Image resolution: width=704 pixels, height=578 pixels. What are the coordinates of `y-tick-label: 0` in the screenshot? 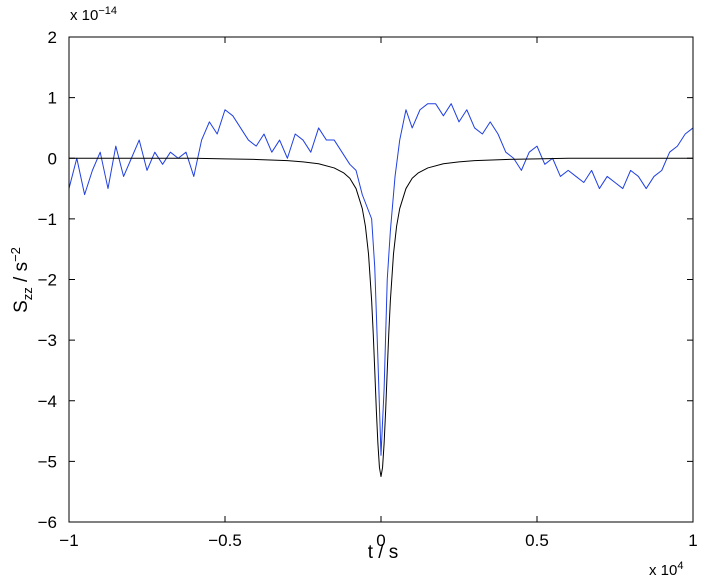 It's located at (52, 158).